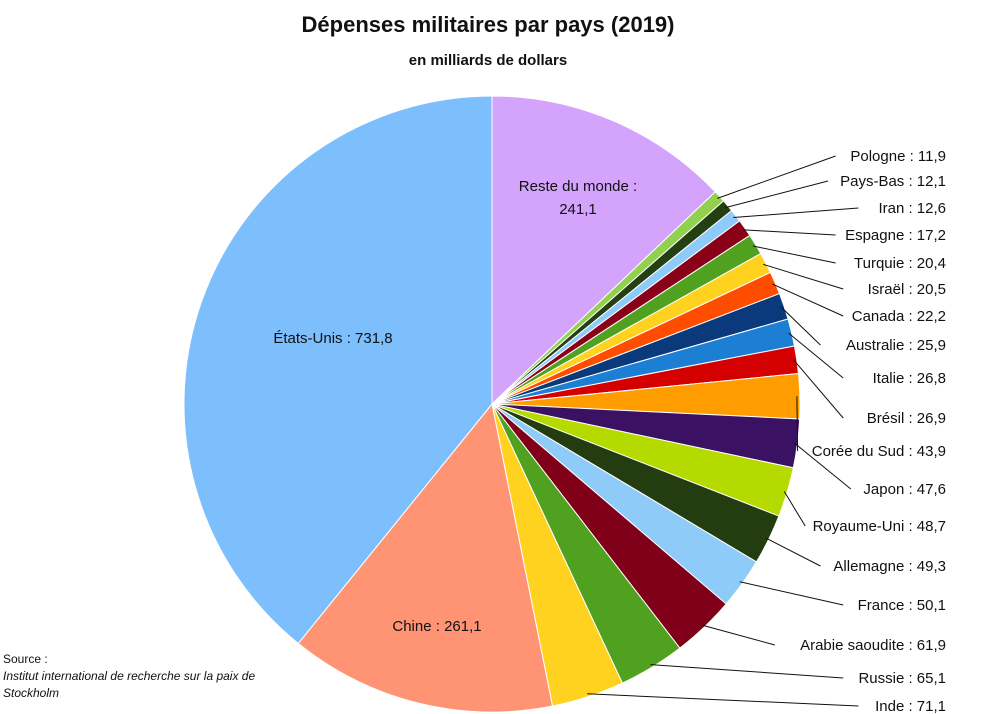  I want to click on slice-label-russie: Russie : 65,1, so click(902, 678).